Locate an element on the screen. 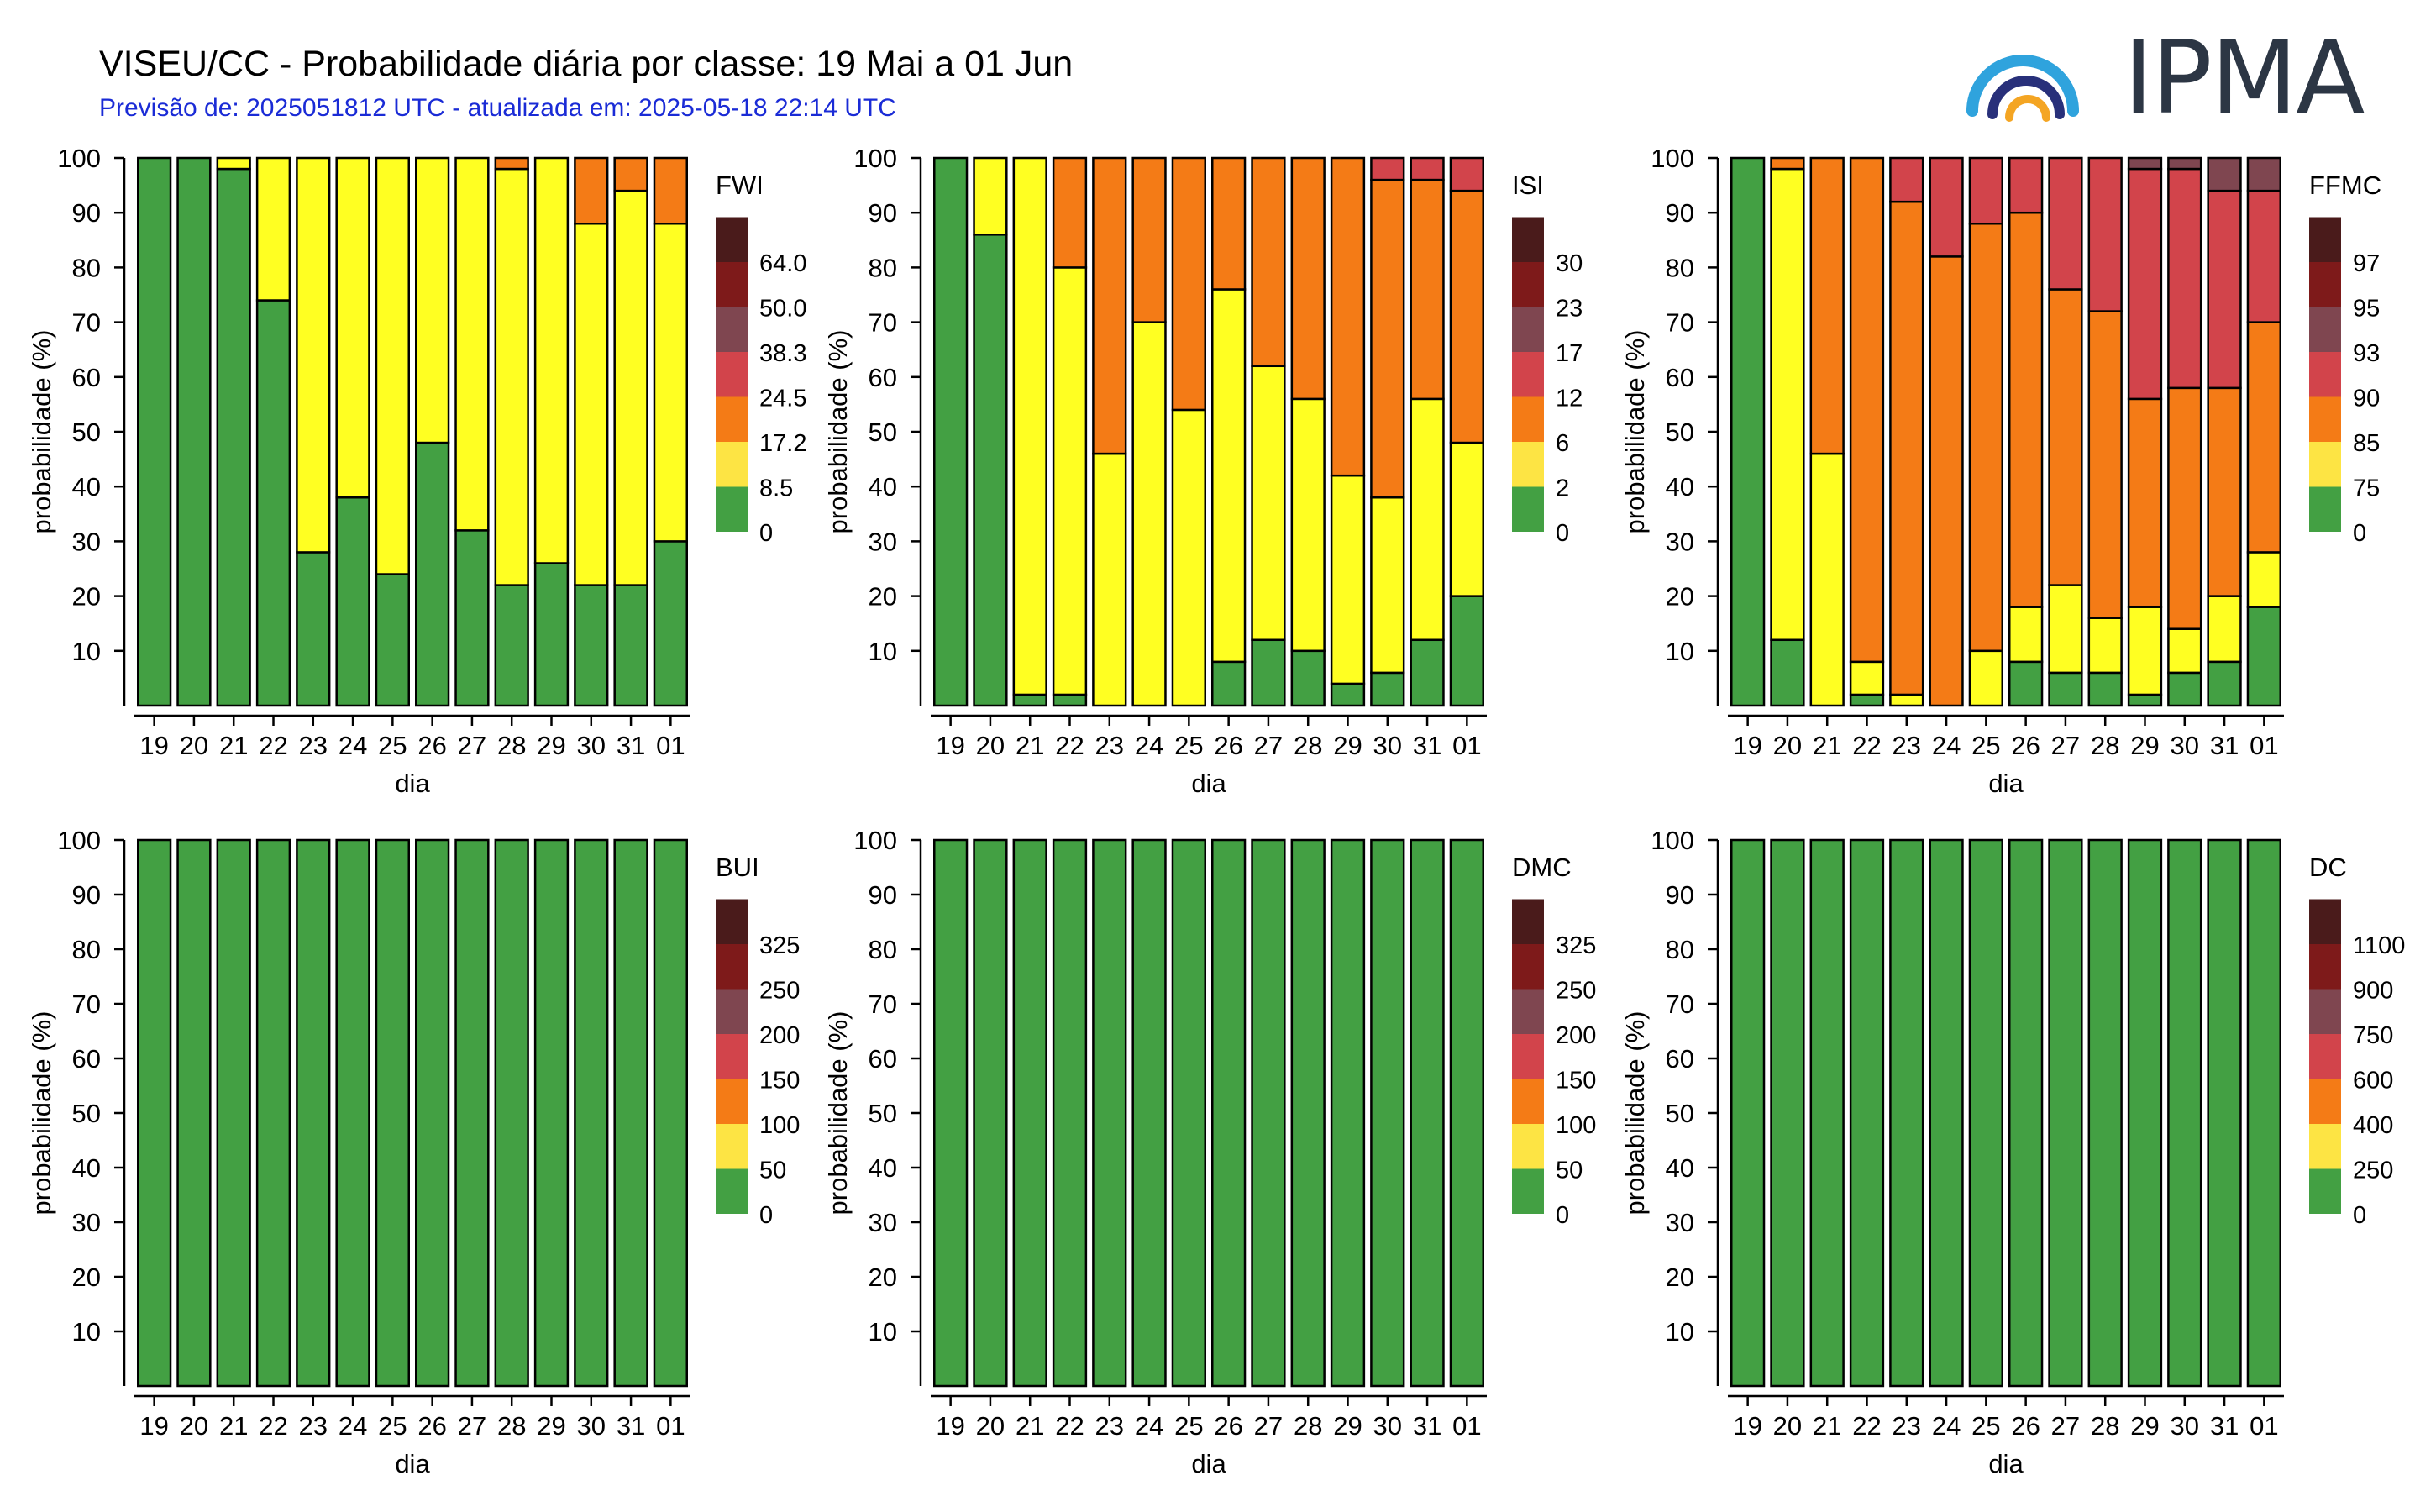  x-axis-title: dia is located at coordinates (412, 783).